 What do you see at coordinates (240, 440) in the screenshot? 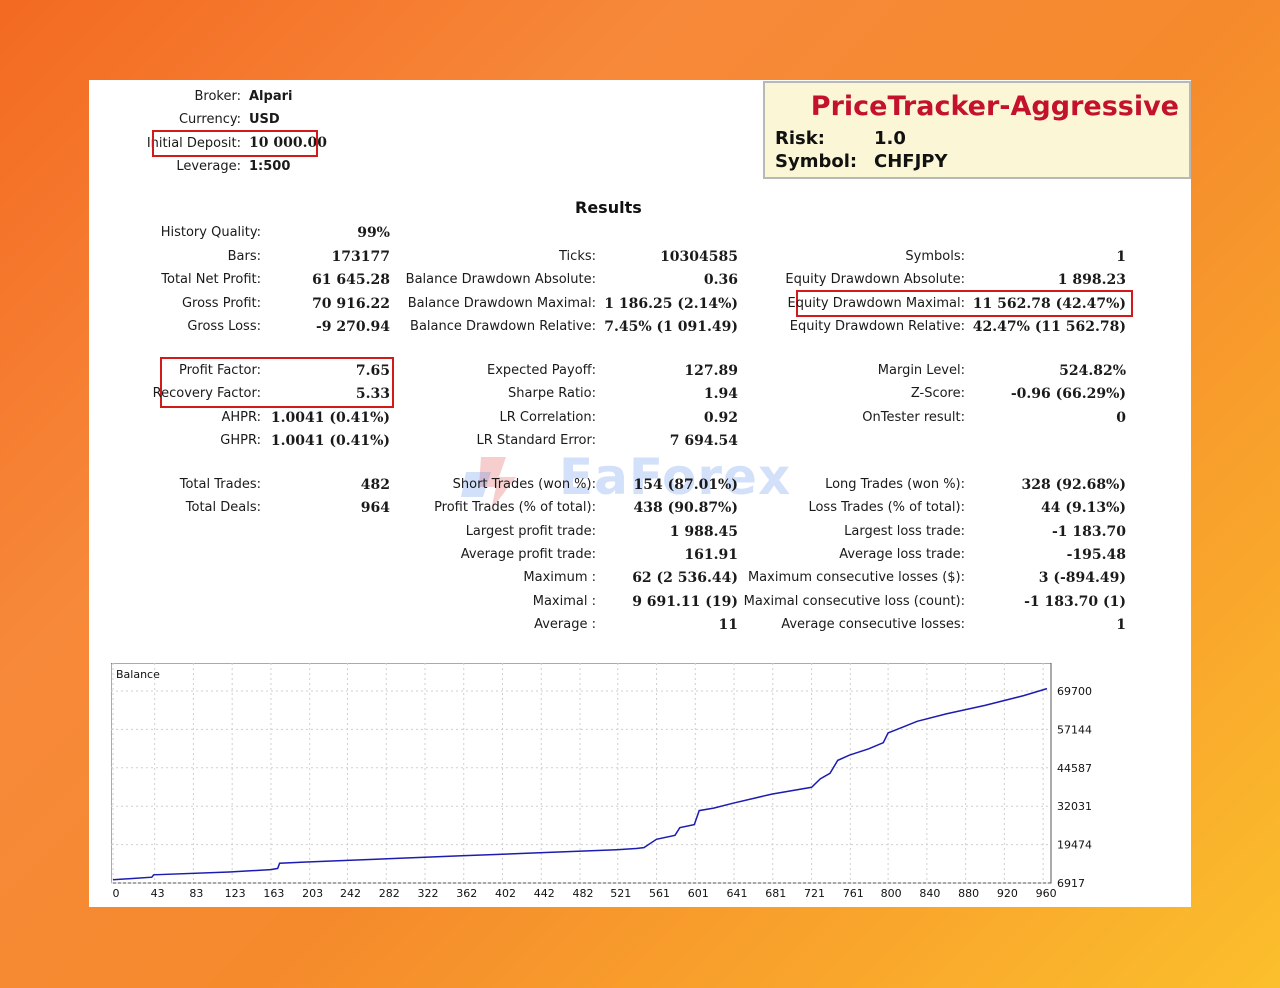
I see `ghpr-label: GHPR:` at bounding box center [240, 440].